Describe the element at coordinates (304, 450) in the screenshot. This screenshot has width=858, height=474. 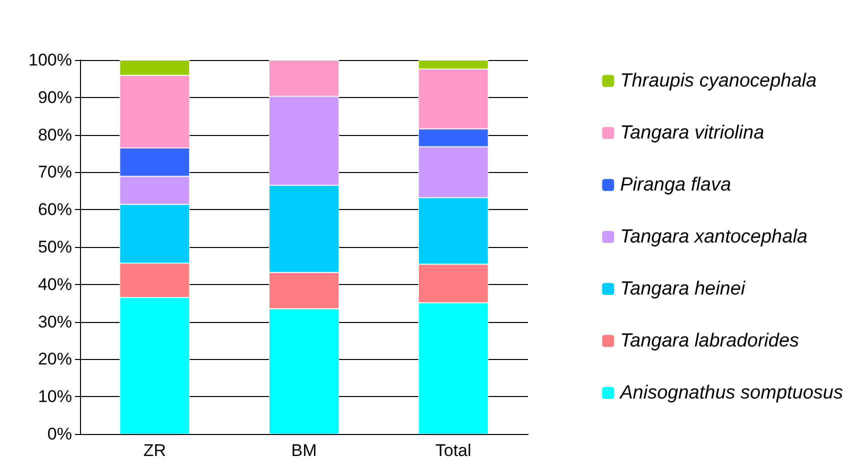
I see `x-tick-label: BM` at that location.